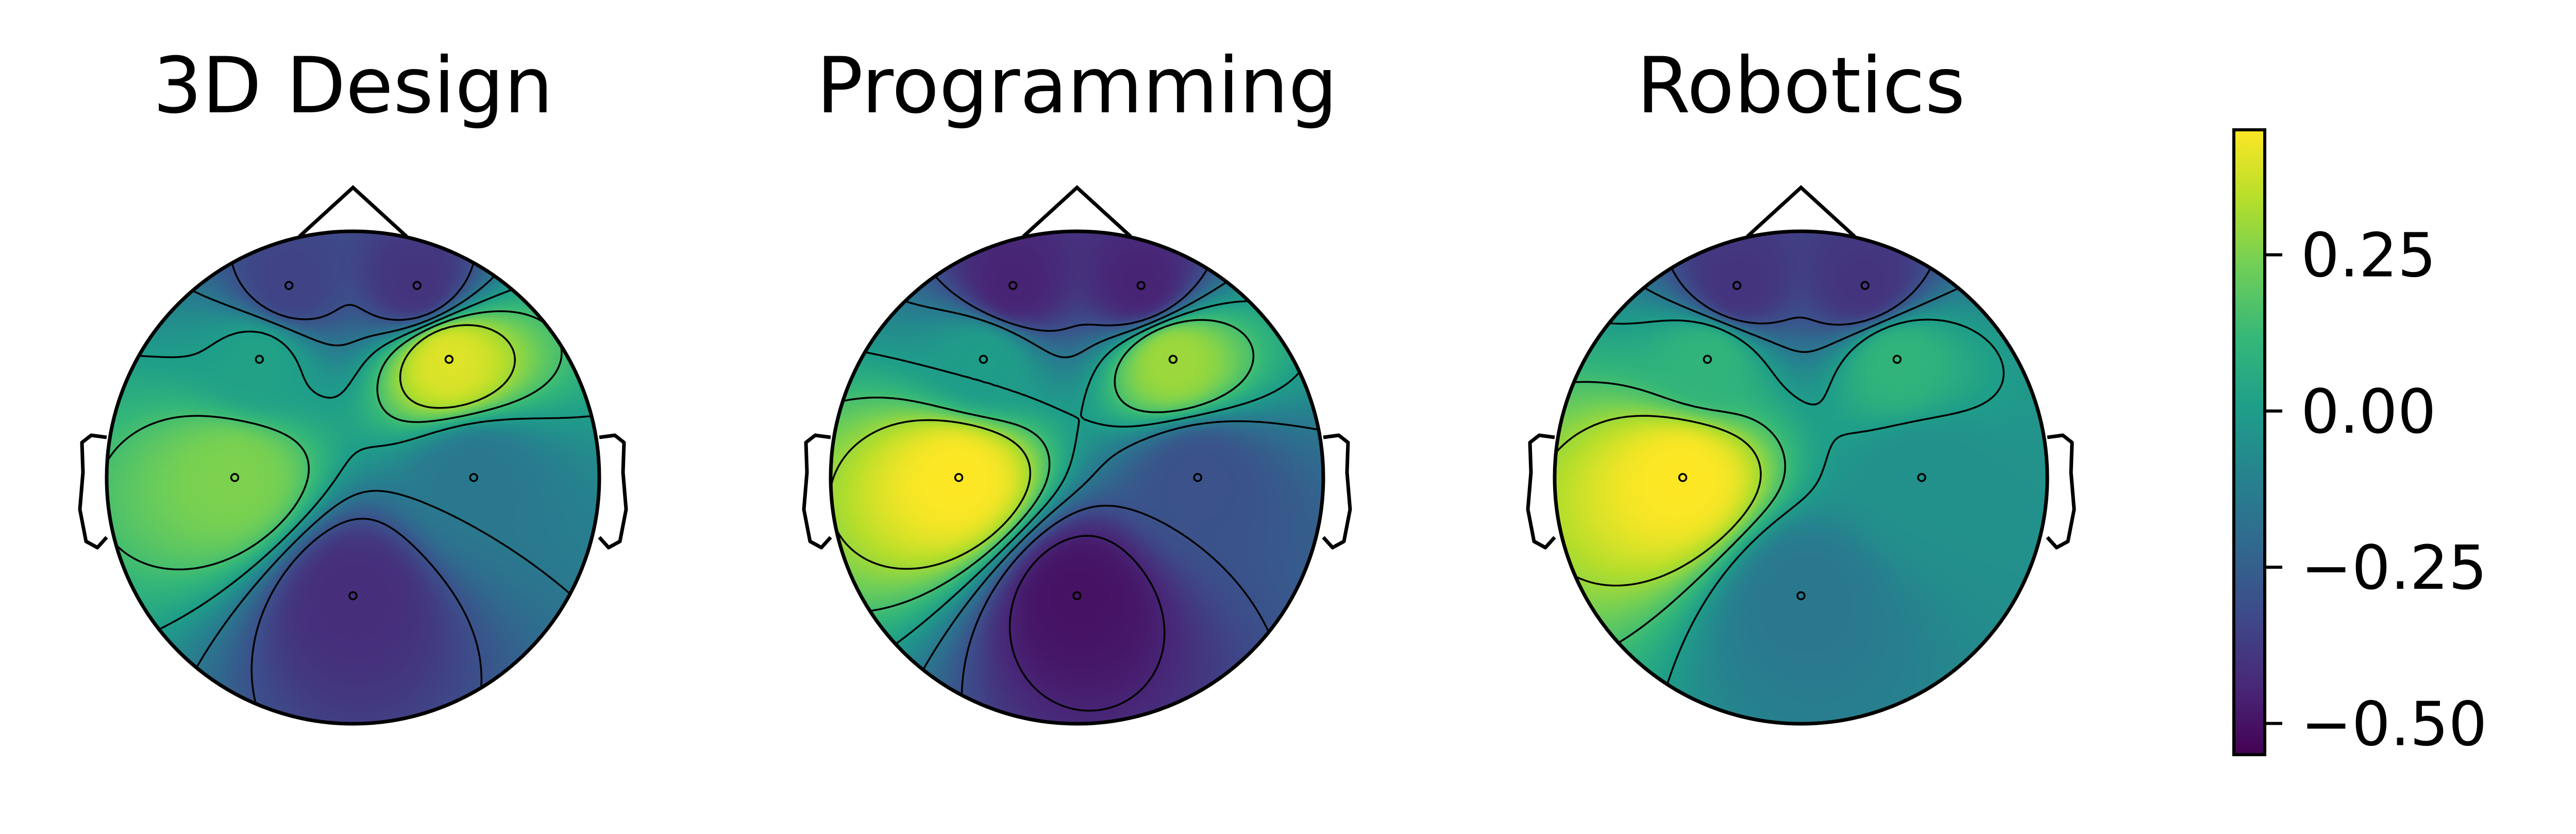 Image resolution: width=2576 pixels, height=834 pixels. What do you see at coordinates (2368, 255) in the screenshot?
I see `colorbar-tick-label: 0.25` at bounding box center [2368, 255].